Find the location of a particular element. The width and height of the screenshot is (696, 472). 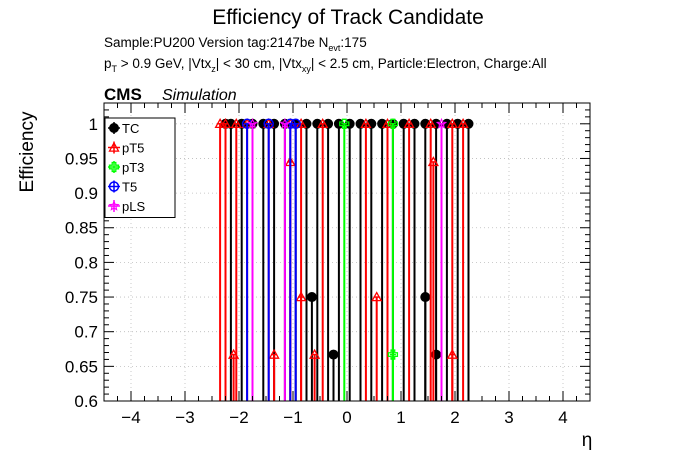

legend-label: pLS is located at coordinates (133, 206).